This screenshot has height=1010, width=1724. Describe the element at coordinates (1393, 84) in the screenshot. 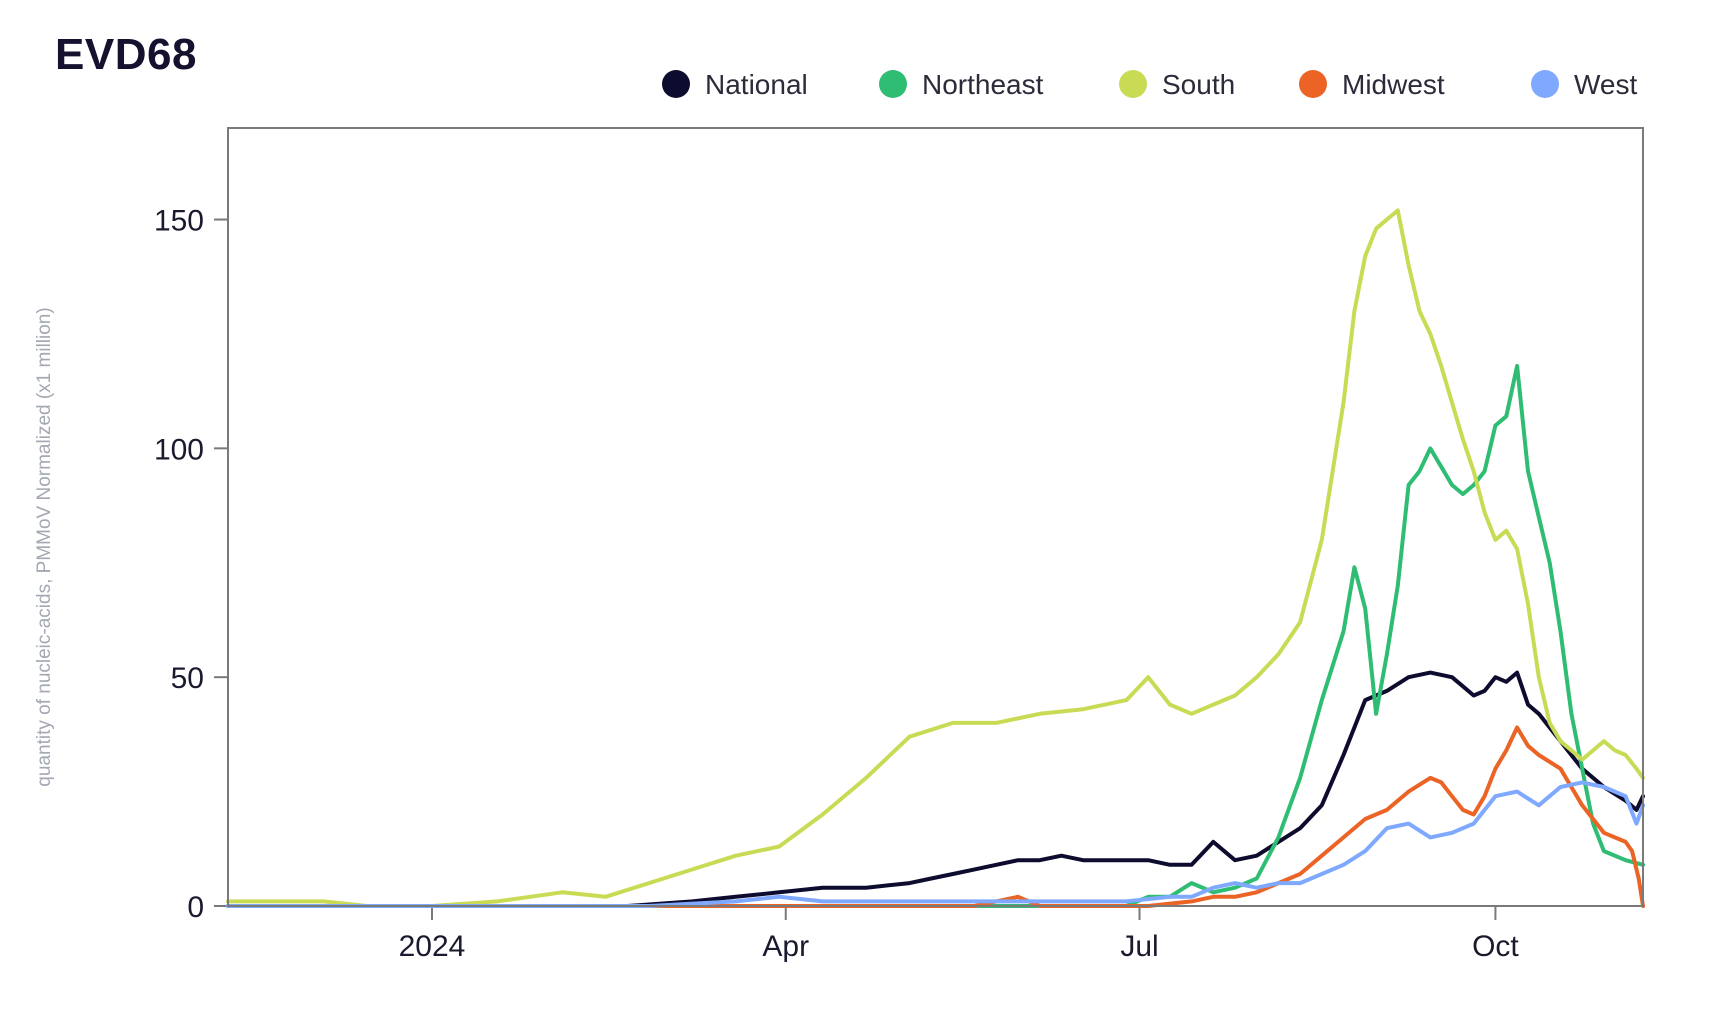

I see `legend-label: Midwest` at that location.